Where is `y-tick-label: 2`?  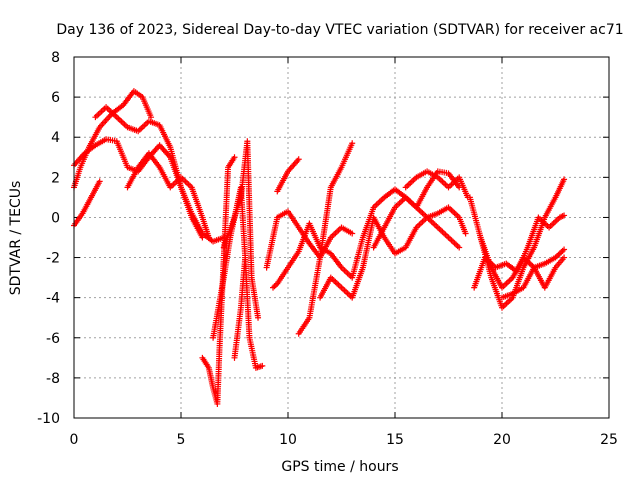 y-tick-label: 2 is located at coordinates (55, 178).